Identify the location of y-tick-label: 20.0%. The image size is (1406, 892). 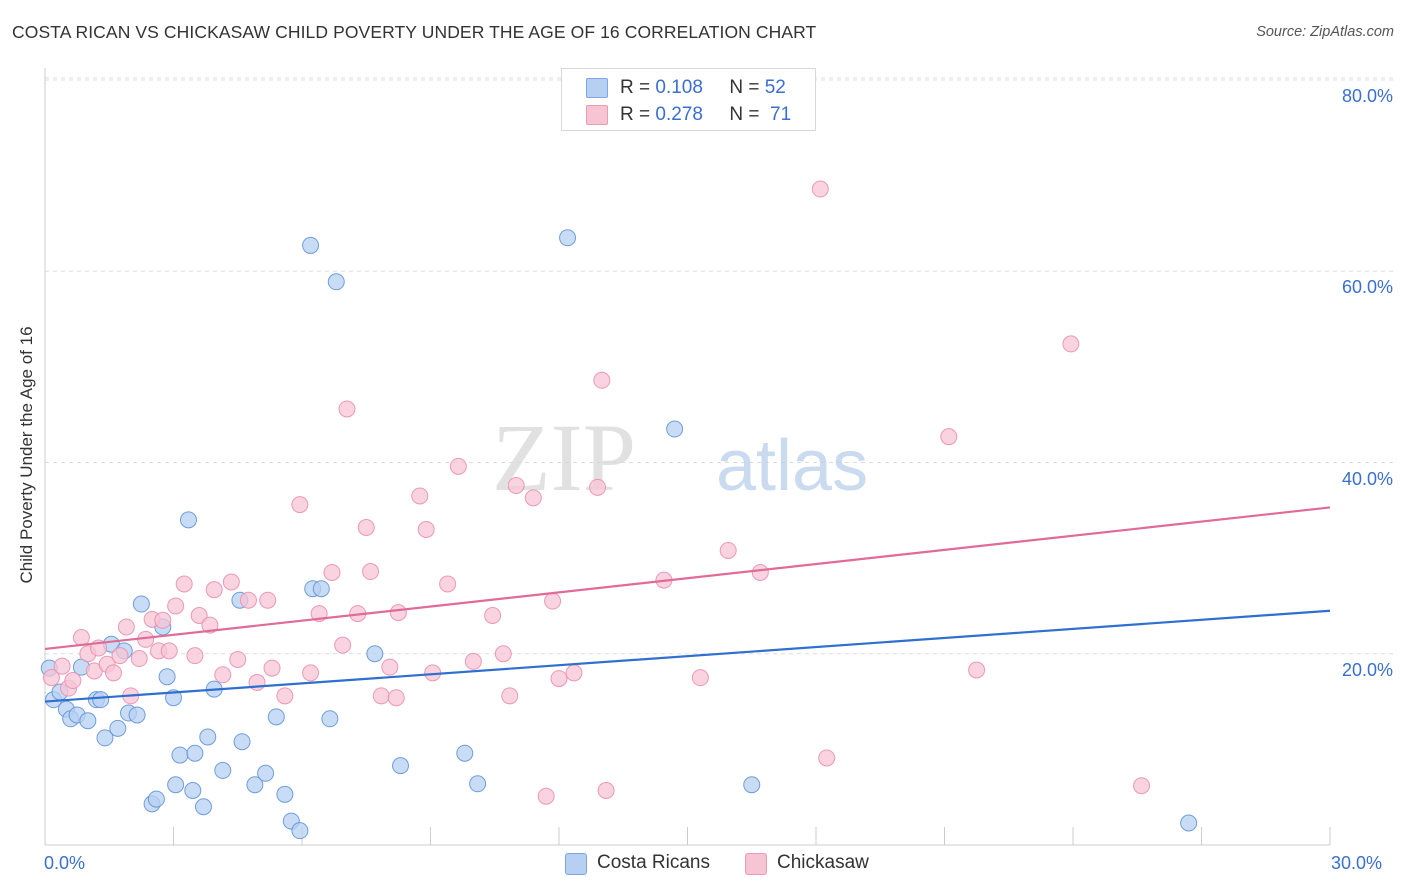
(1367, 669).